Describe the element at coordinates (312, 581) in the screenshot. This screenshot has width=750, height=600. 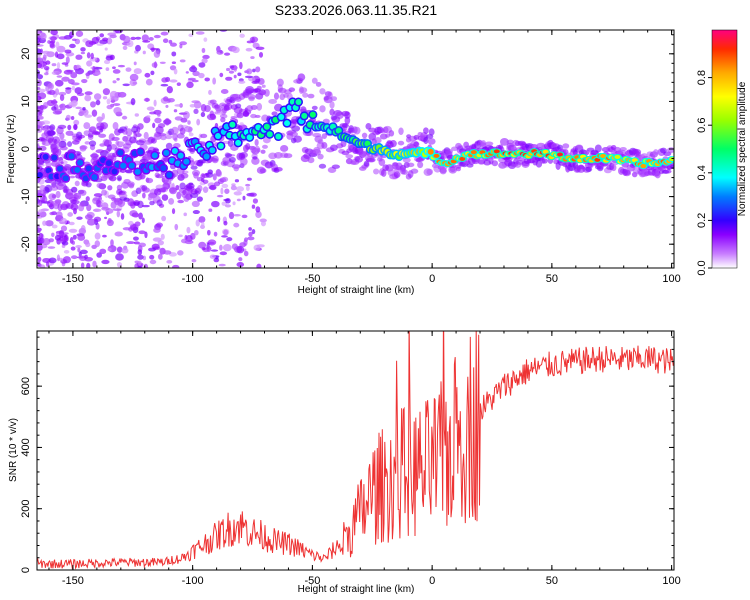
I see `snr-x-tick-label: -50` at that location.